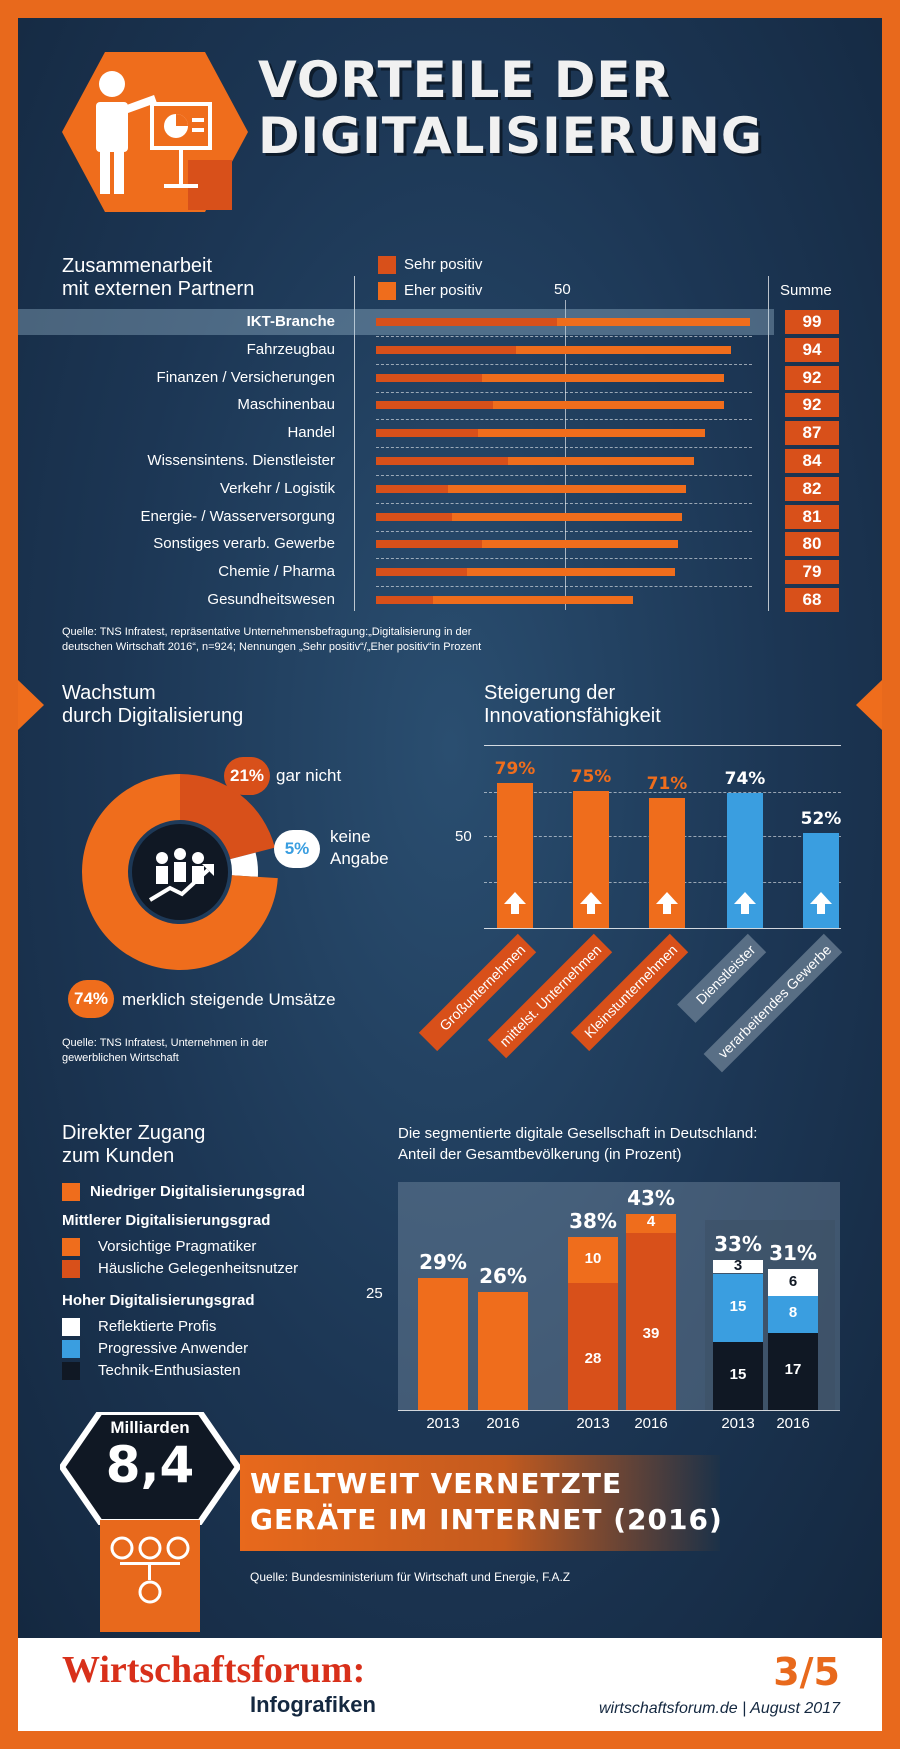  What do you see at coordinates (166, 1220) in the screenshot?
I see `legend-mid-head: Mittlerer Digitalisierungsgrad` at bounding box center [166, 1220].